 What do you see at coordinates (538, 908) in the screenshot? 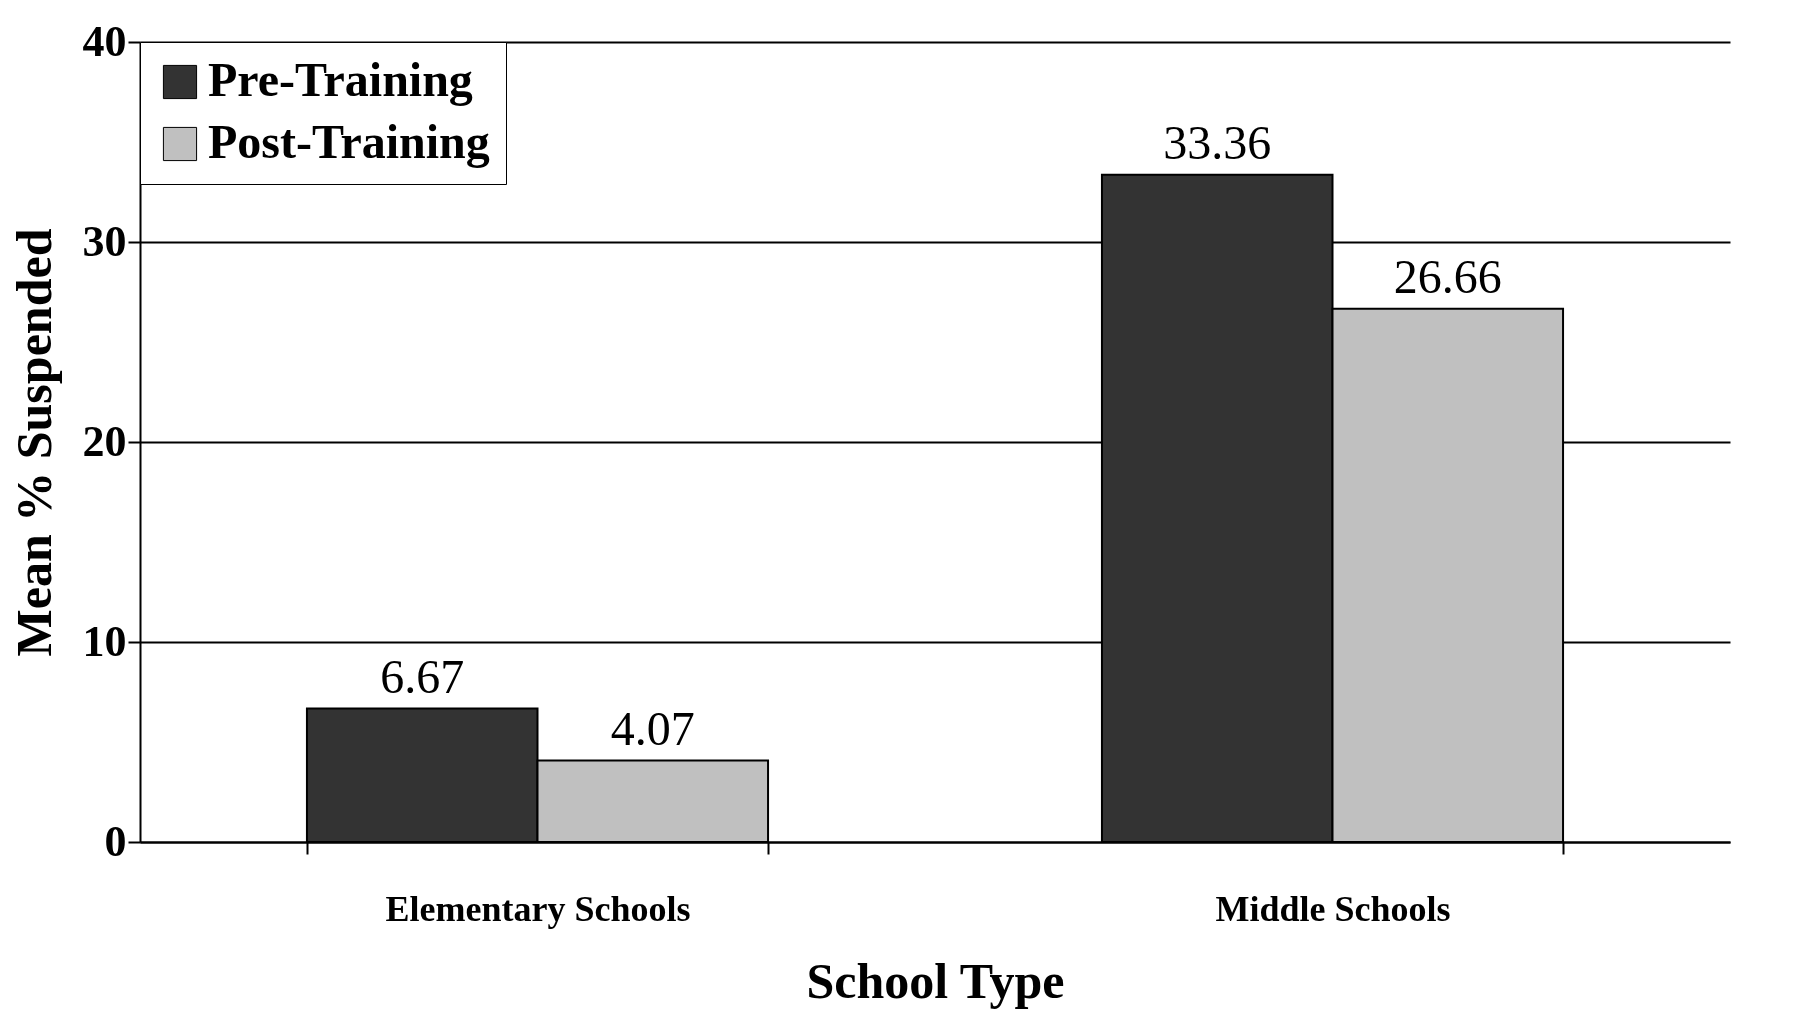
I see `x-tick-label: Elementary Schools` at bounding box center [538, 908].